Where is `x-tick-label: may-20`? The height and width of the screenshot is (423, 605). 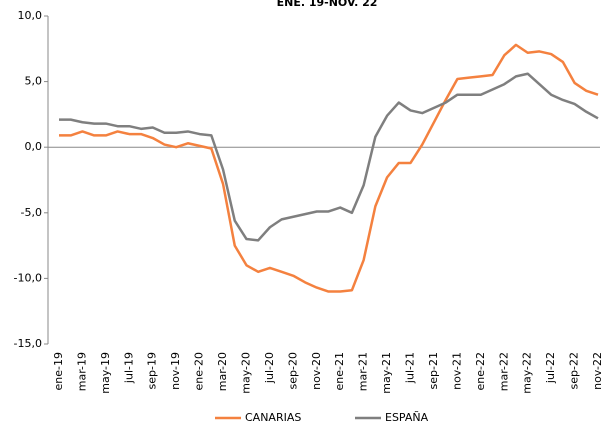 x-tick-label: may-20 is located at coordinates (245, 373).